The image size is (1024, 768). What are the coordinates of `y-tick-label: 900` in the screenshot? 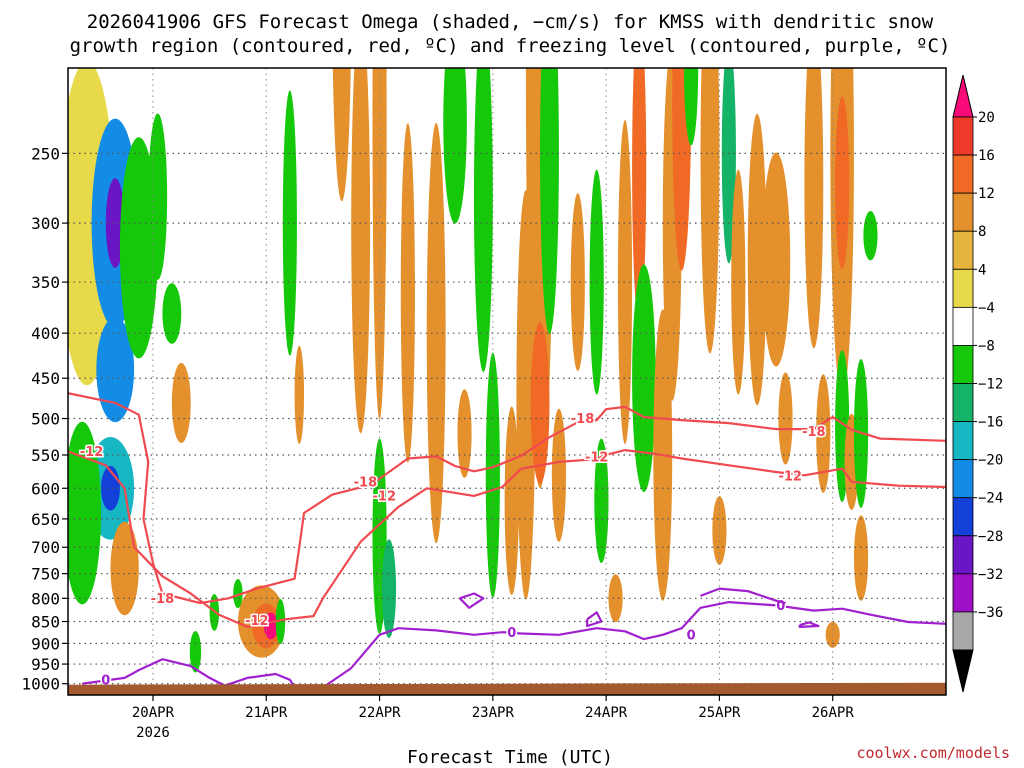 It's located at (45, 643).